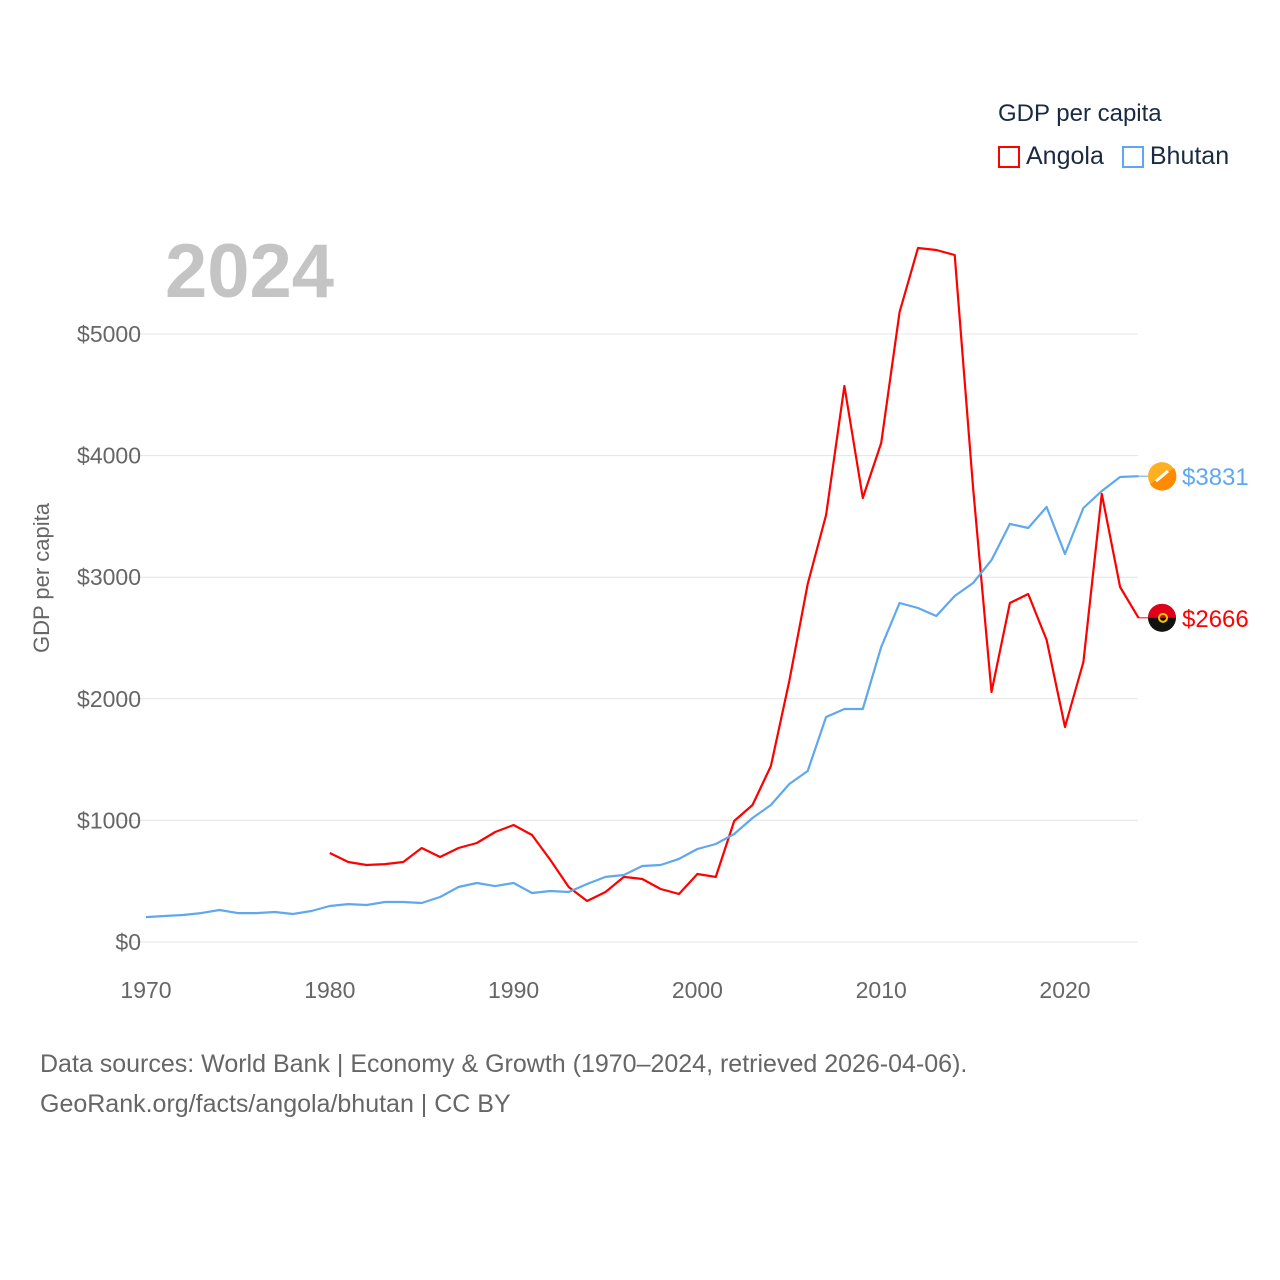 The height and width of the screenshot is (1280, 1280). What do you see at coordinates (329, 990) in the screenshot?
I see `x-tick-label: 1980` at bounding box center [329, 990].